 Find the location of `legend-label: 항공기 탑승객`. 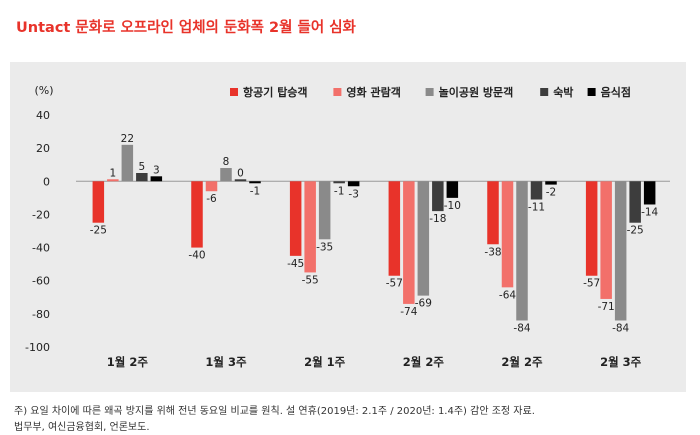

legend-label: 항공기 탑승객 is located at coordinates (275, 92).